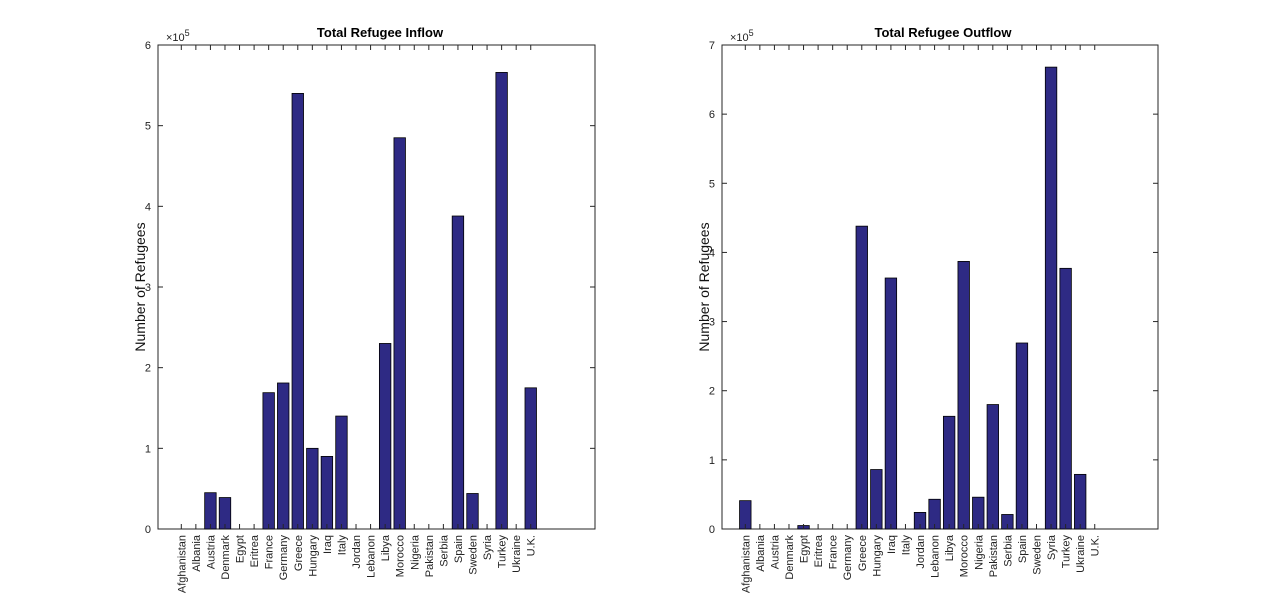 The image size is (1280, 603). Describe the element at coordinates (994, 556) in the screenshot. I see `outflow-x-tick-label: Pakistan` at that location.